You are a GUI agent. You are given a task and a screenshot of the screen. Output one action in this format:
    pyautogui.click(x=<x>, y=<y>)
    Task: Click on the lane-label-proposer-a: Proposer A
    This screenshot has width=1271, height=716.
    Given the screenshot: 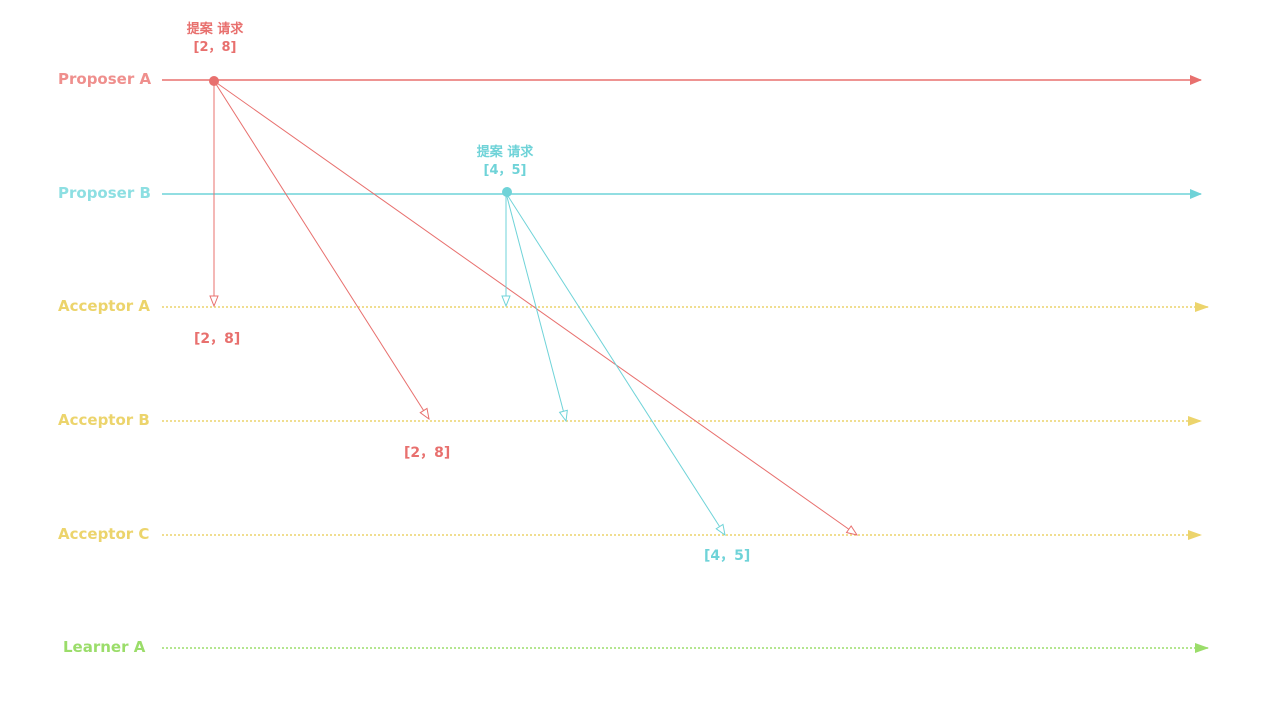 What is the action you would take?
    pyautogui.click(x=105, y=79)
    